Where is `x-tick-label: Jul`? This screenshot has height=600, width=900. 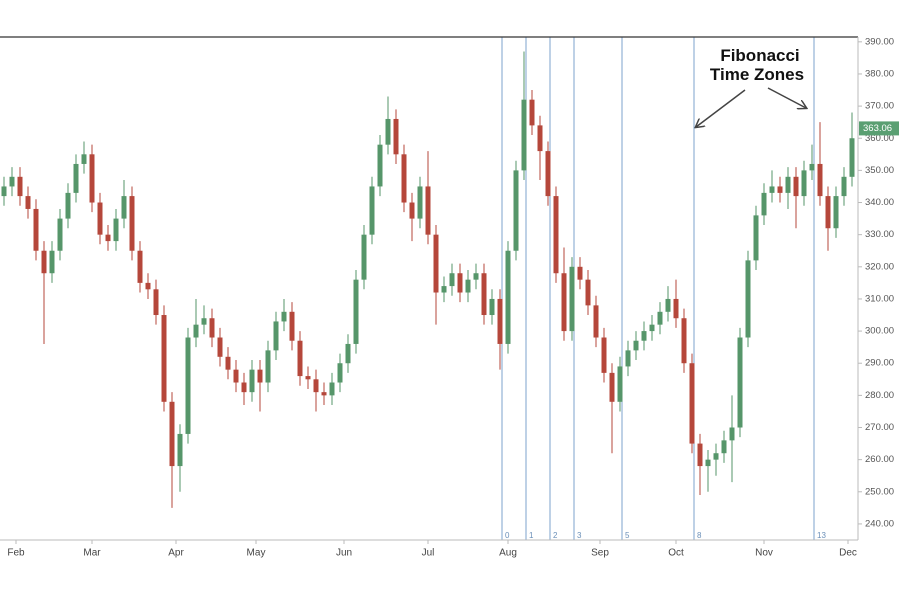
x-tick-label: Jul is located at coordinates (428, 553).